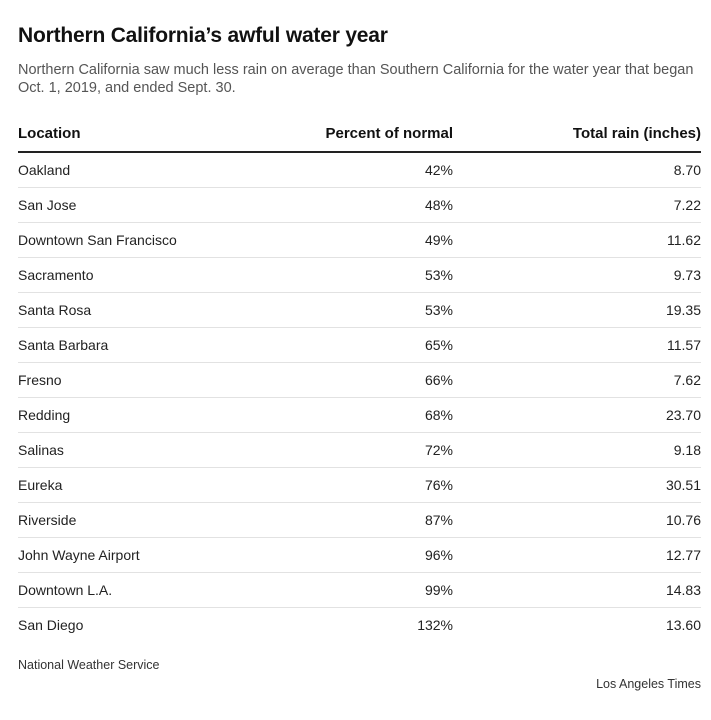 This screenshot has width=711, height=720. What do you see at coordinates (335, 590) in the screenshot?
I see `cell-percent-of-normal: 99%` at bounding box center [335, 590].